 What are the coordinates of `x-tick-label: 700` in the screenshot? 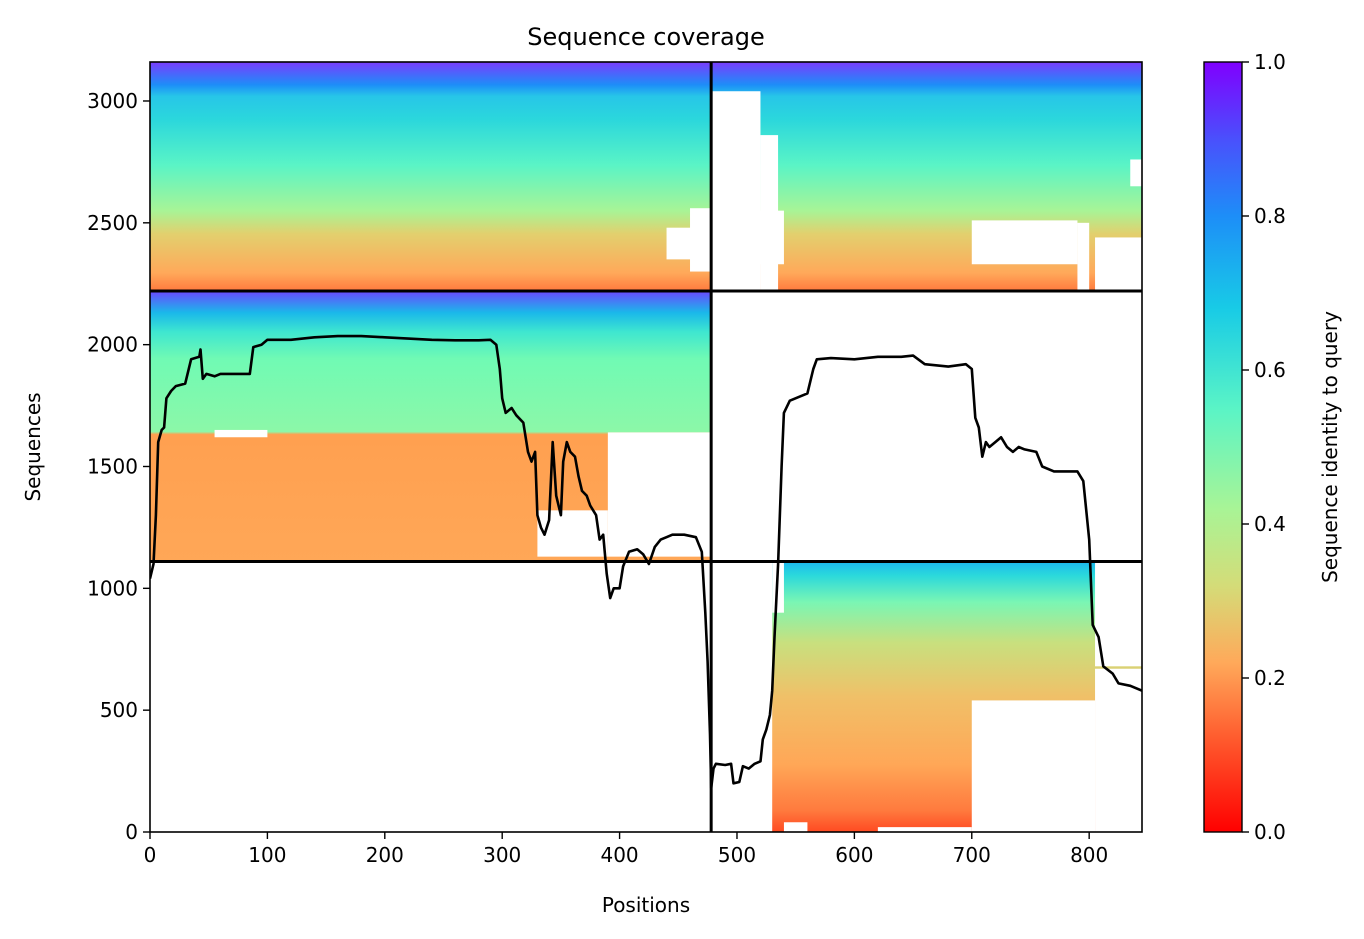 It's located at (972, 855).